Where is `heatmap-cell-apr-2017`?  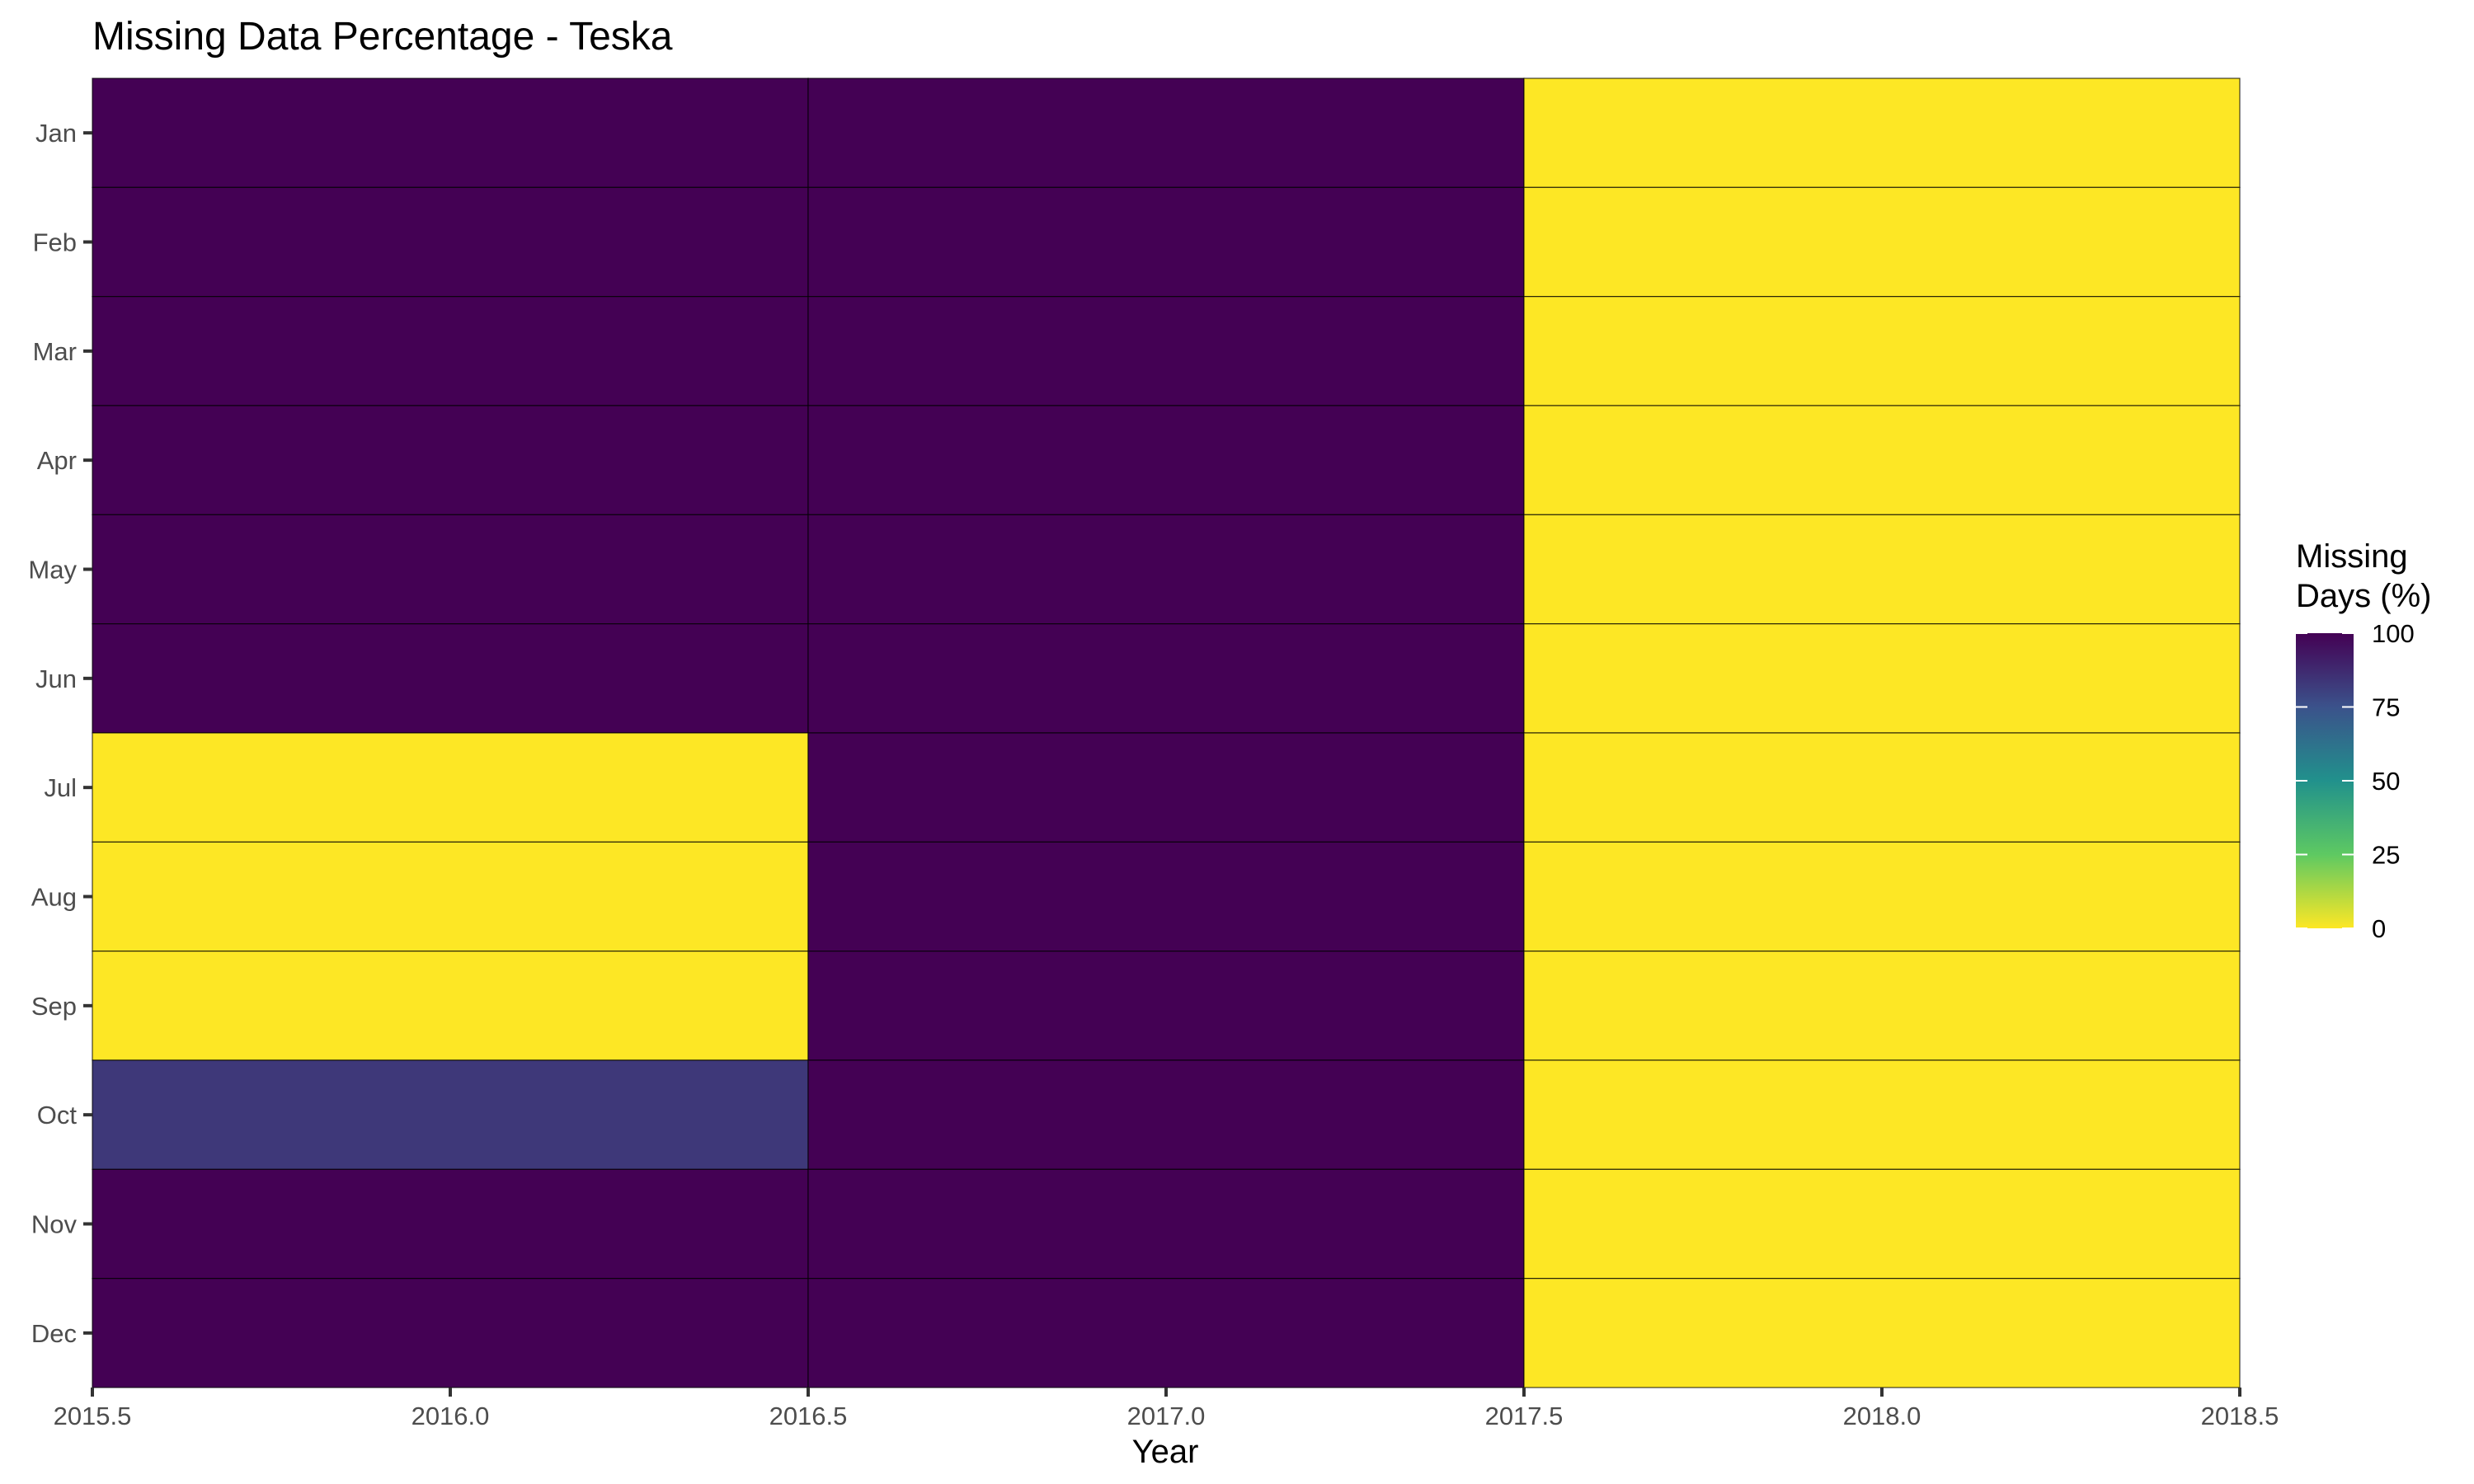
heatmap-cell-apr-2017 is located at coordinates (1166, 460).